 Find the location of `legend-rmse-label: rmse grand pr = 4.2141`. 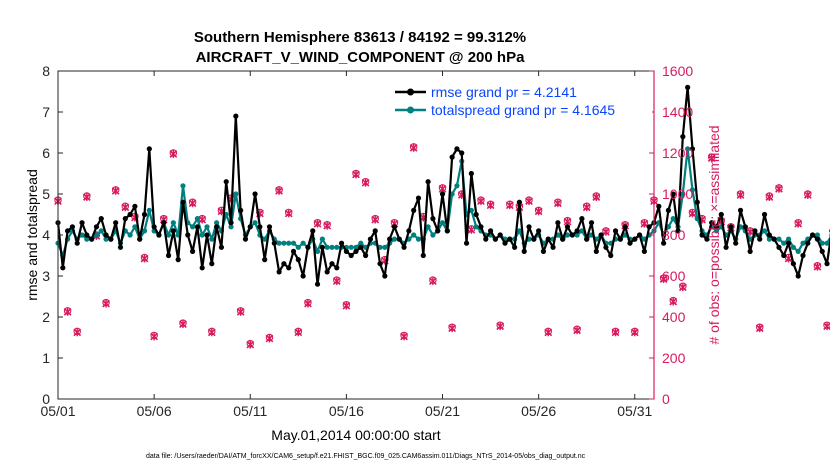

legend-rmse-label: rmse grand pr = 4.2141 is located at coordinates (504, 92).